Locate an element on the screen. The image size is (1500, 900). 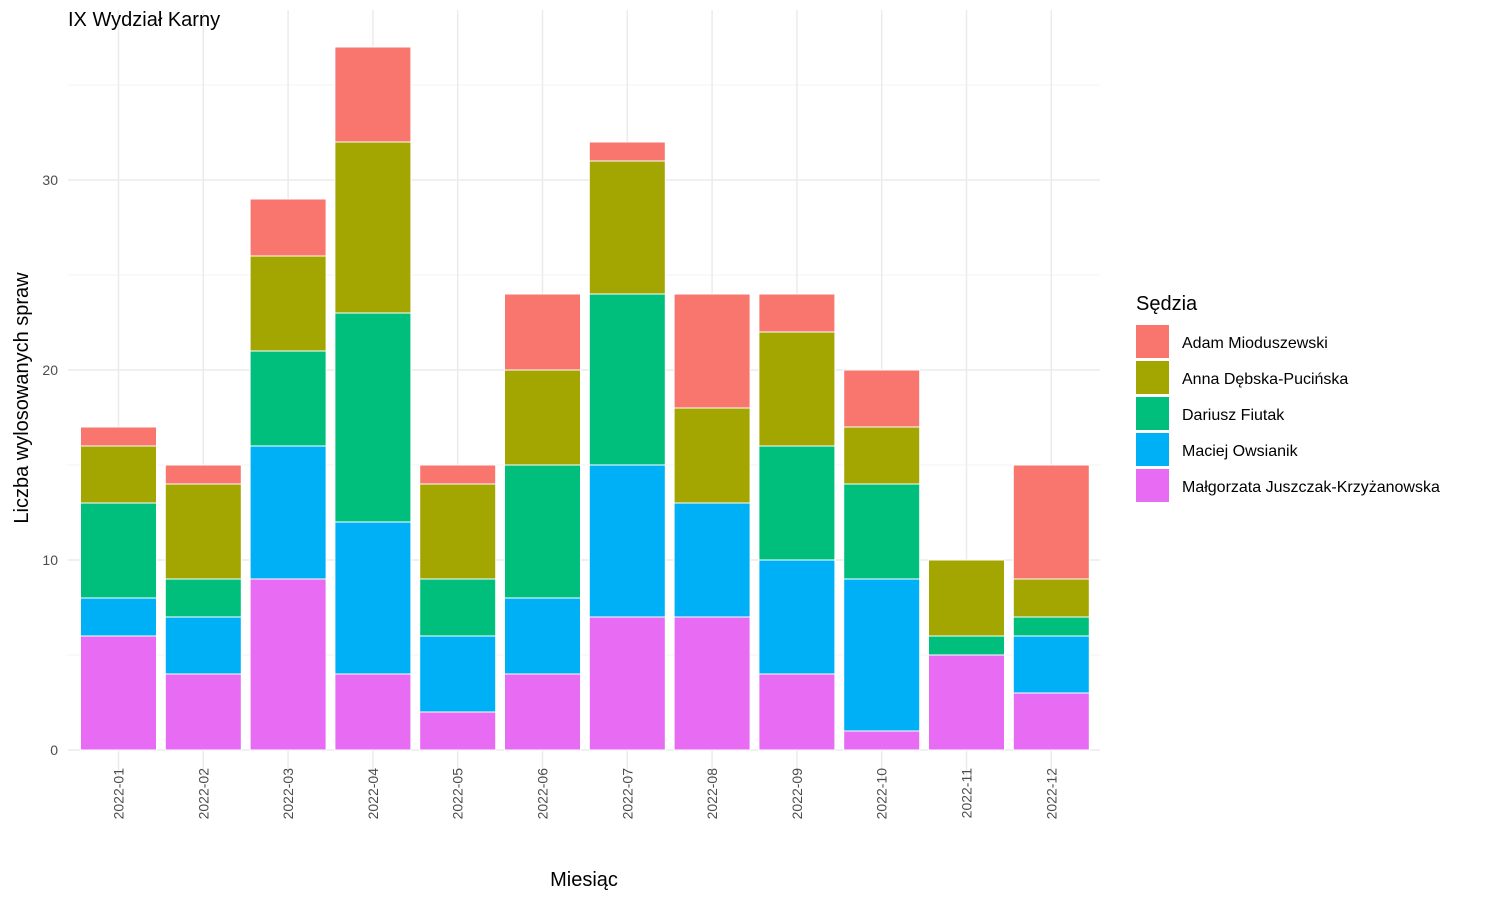
chart-title: IX Wydział Karny is located at coordinates (144, 20).